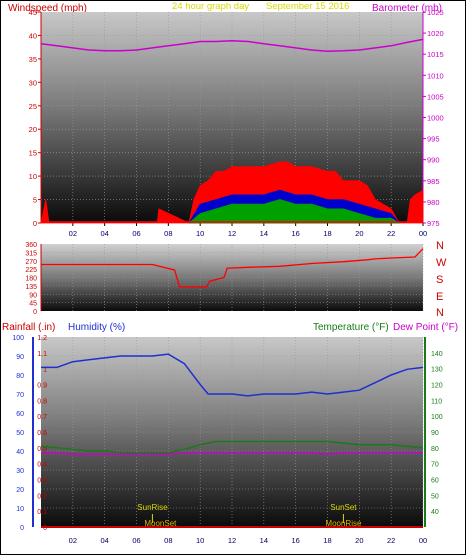 The height and width of the screenshot is (555, 466). I want to click on baro-y-tick-label: 1010, so click(435, 75).